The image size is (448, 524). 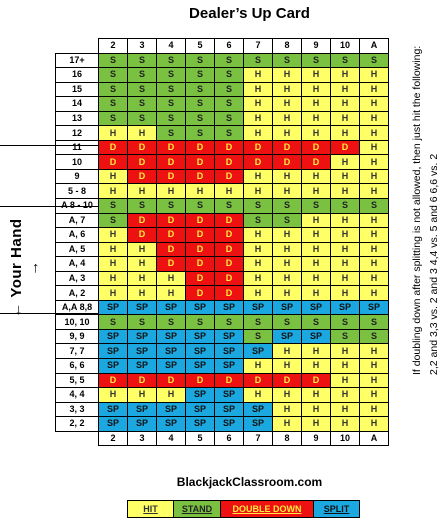 I want to click on player-hand-label: 17+, so click(x=77, y=60).